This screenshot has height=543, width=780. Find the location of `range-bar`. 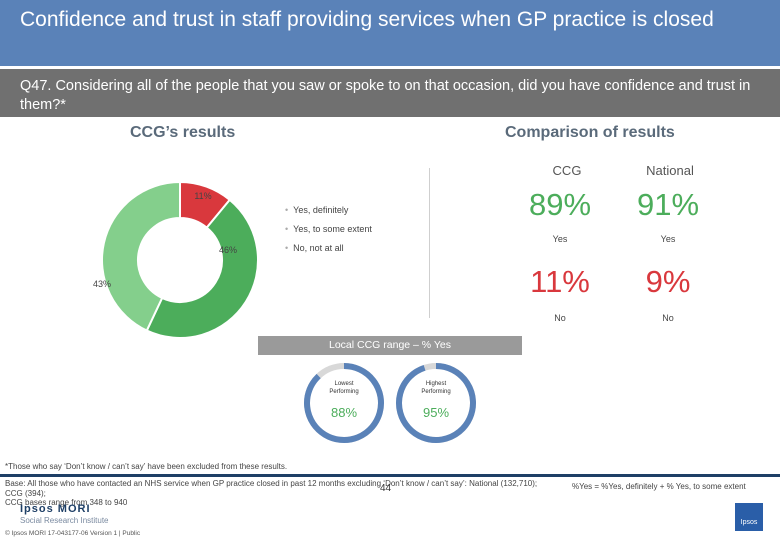

range-bar is located at coordinates (390, 345).